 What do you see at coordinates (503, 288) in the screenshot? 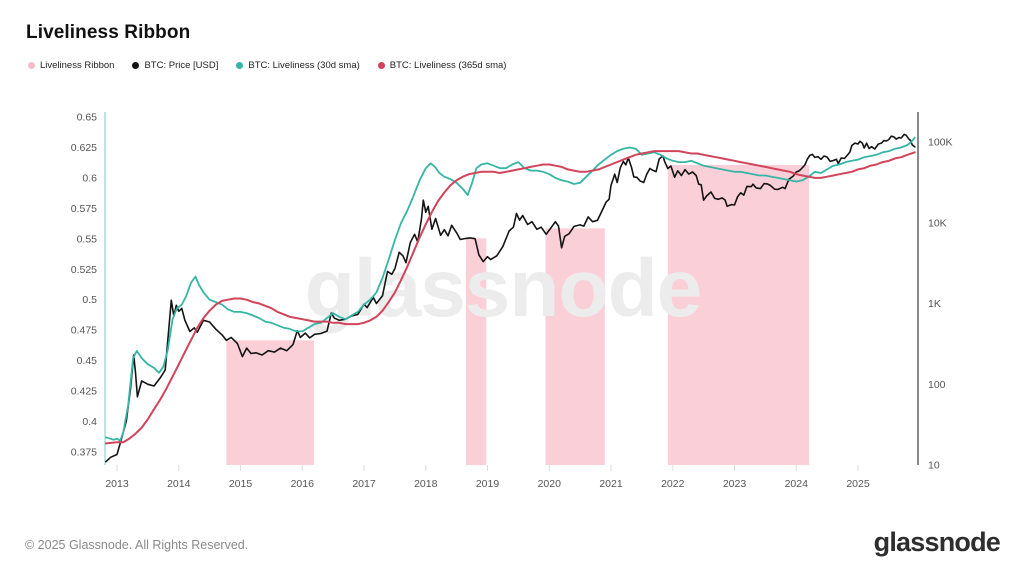
I see `watermark-logo: glassnode` at bounding box center [503, 288].